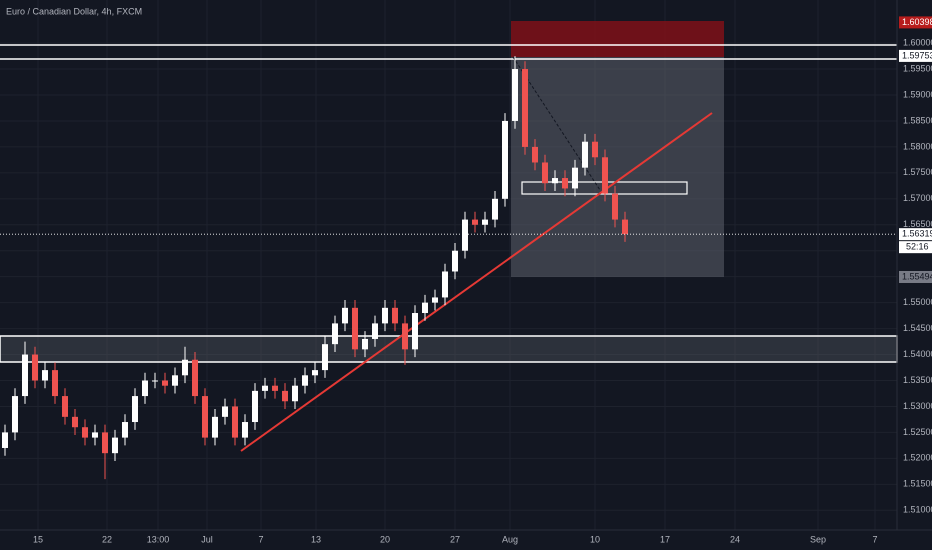 Image resolution: width=932 pixels, height=550 pixels. Describe the element at coordinates (38, 539) in the screenshot. I see `x-tick-label: 15` at that location.